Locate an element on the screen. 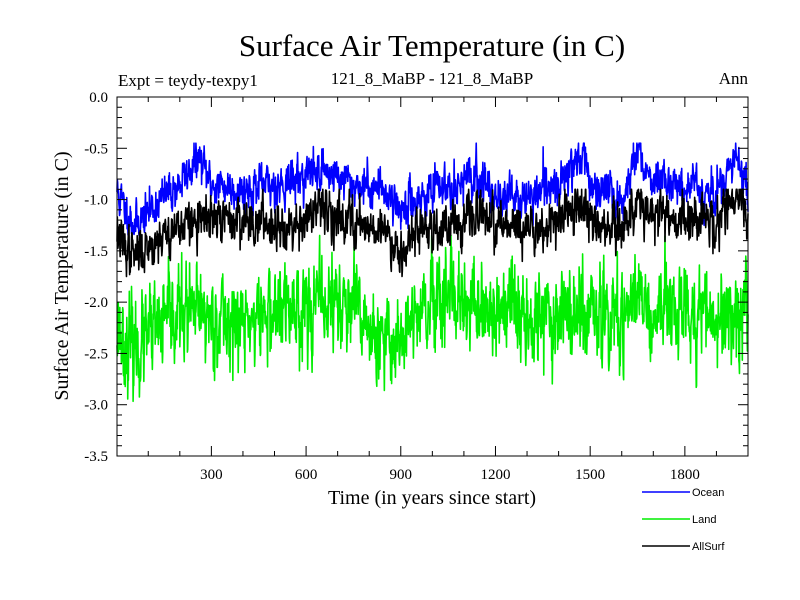  y-tick-label: -3.5 is located at coordinates (96, 457).